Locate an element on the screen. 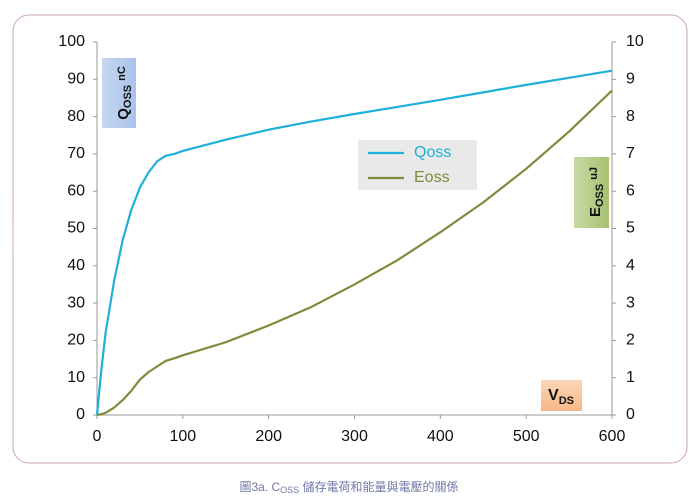  y-label-main: Q is located at coordinates (123, 114).